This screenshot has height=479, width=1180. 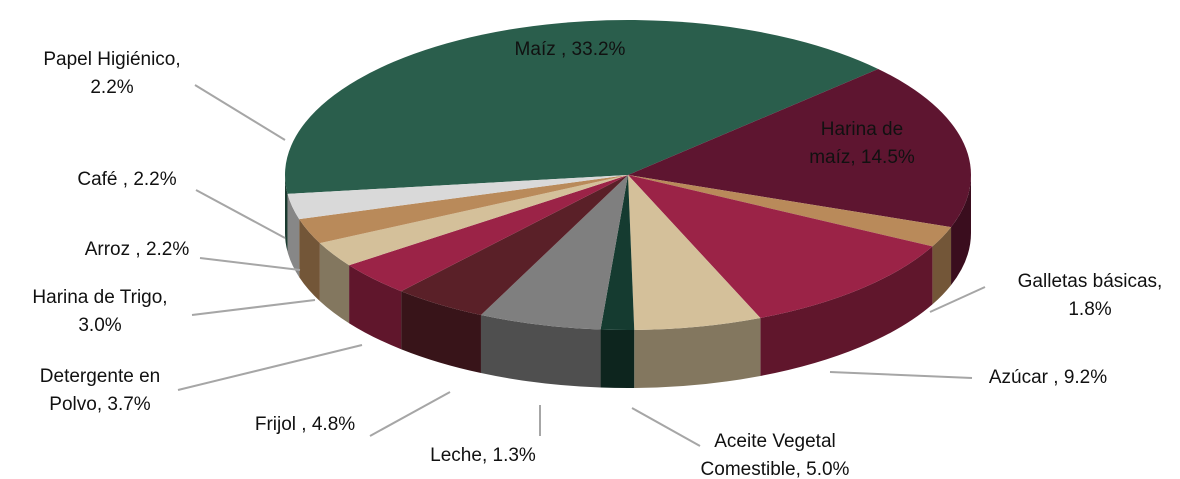 What do you see at coordinates (99, 325) in the screenshot?
I see `data-label: 3.0%` at bounding box center [99, 325].